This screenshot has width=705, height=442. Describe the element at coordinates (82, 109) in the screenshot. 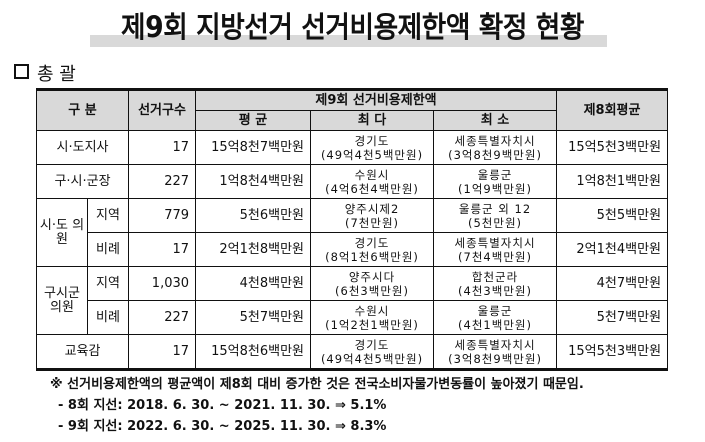

I see `header-category: 구 분` at that location.